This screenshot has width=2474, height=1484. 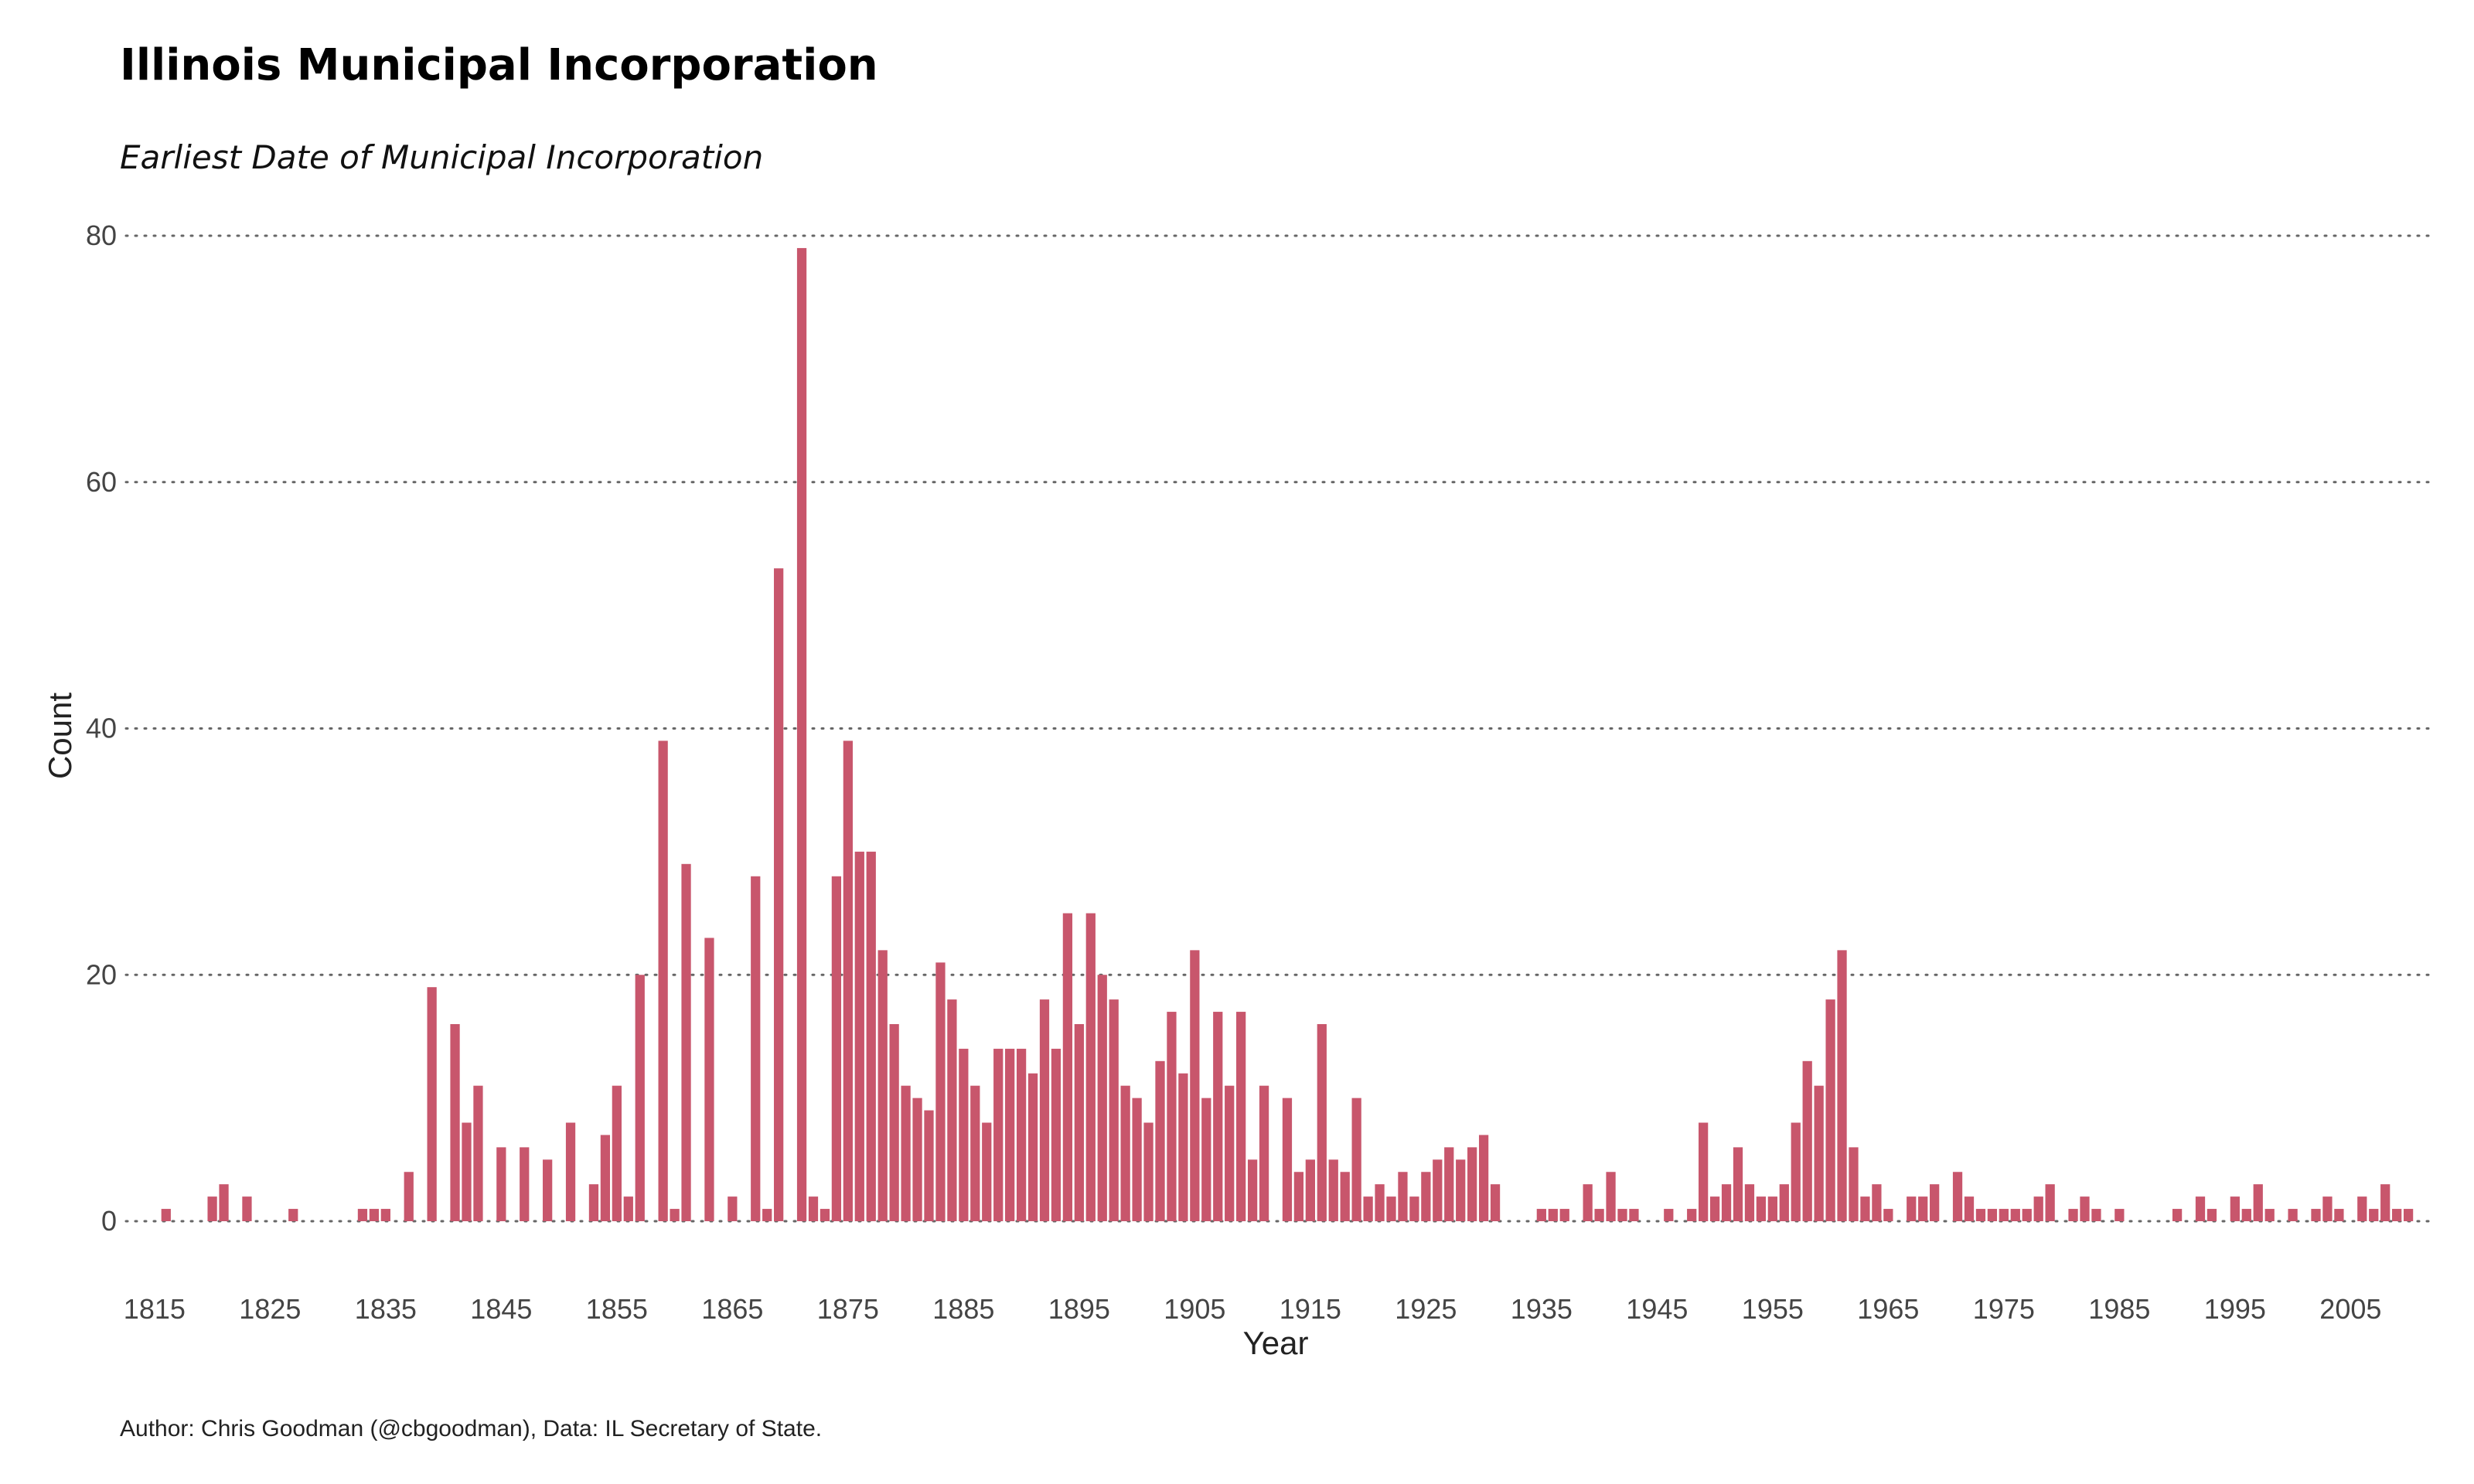 I want to click on bar-1923, so click(x=1403, y=1196).